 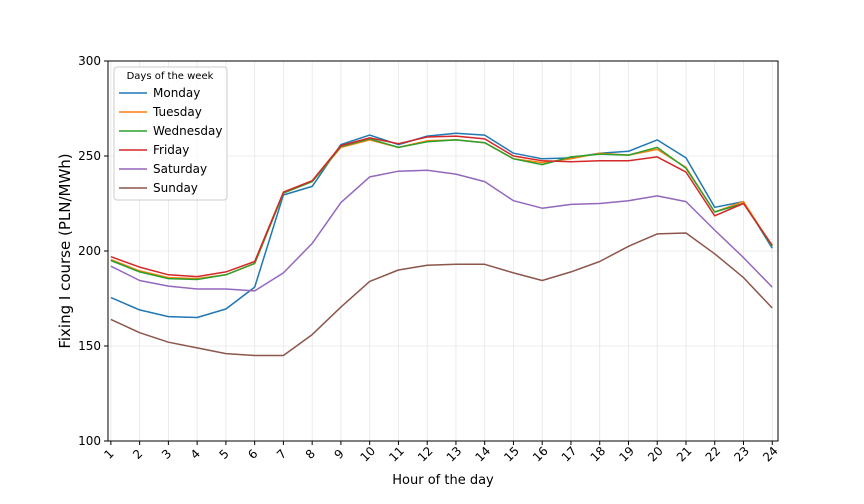 I want to click on legend-box, so click(x=170, y=133).